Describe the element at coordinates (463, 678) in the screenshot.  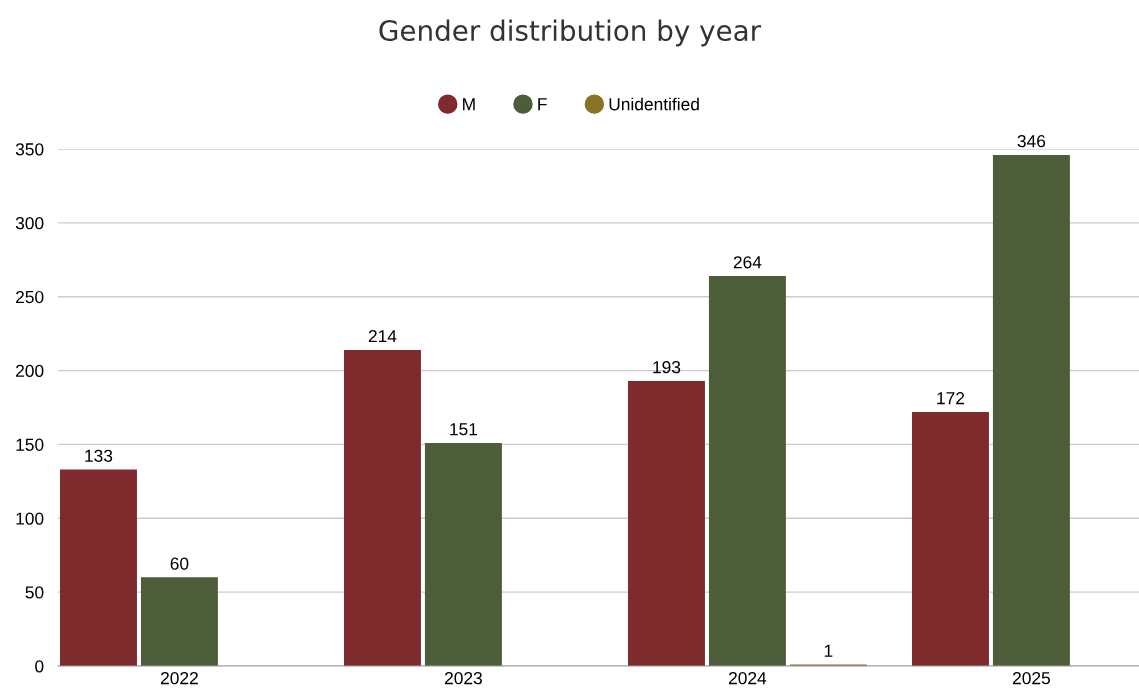
I see `x-tick-label: 2023` at that location.